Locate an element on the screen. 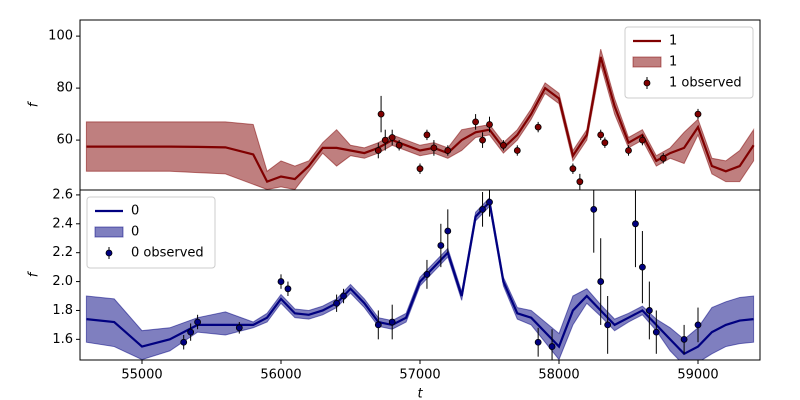 The height and width of the screenshot is (400, 800). y-tick-label: 2.4 is located at coordinates (62, 223).